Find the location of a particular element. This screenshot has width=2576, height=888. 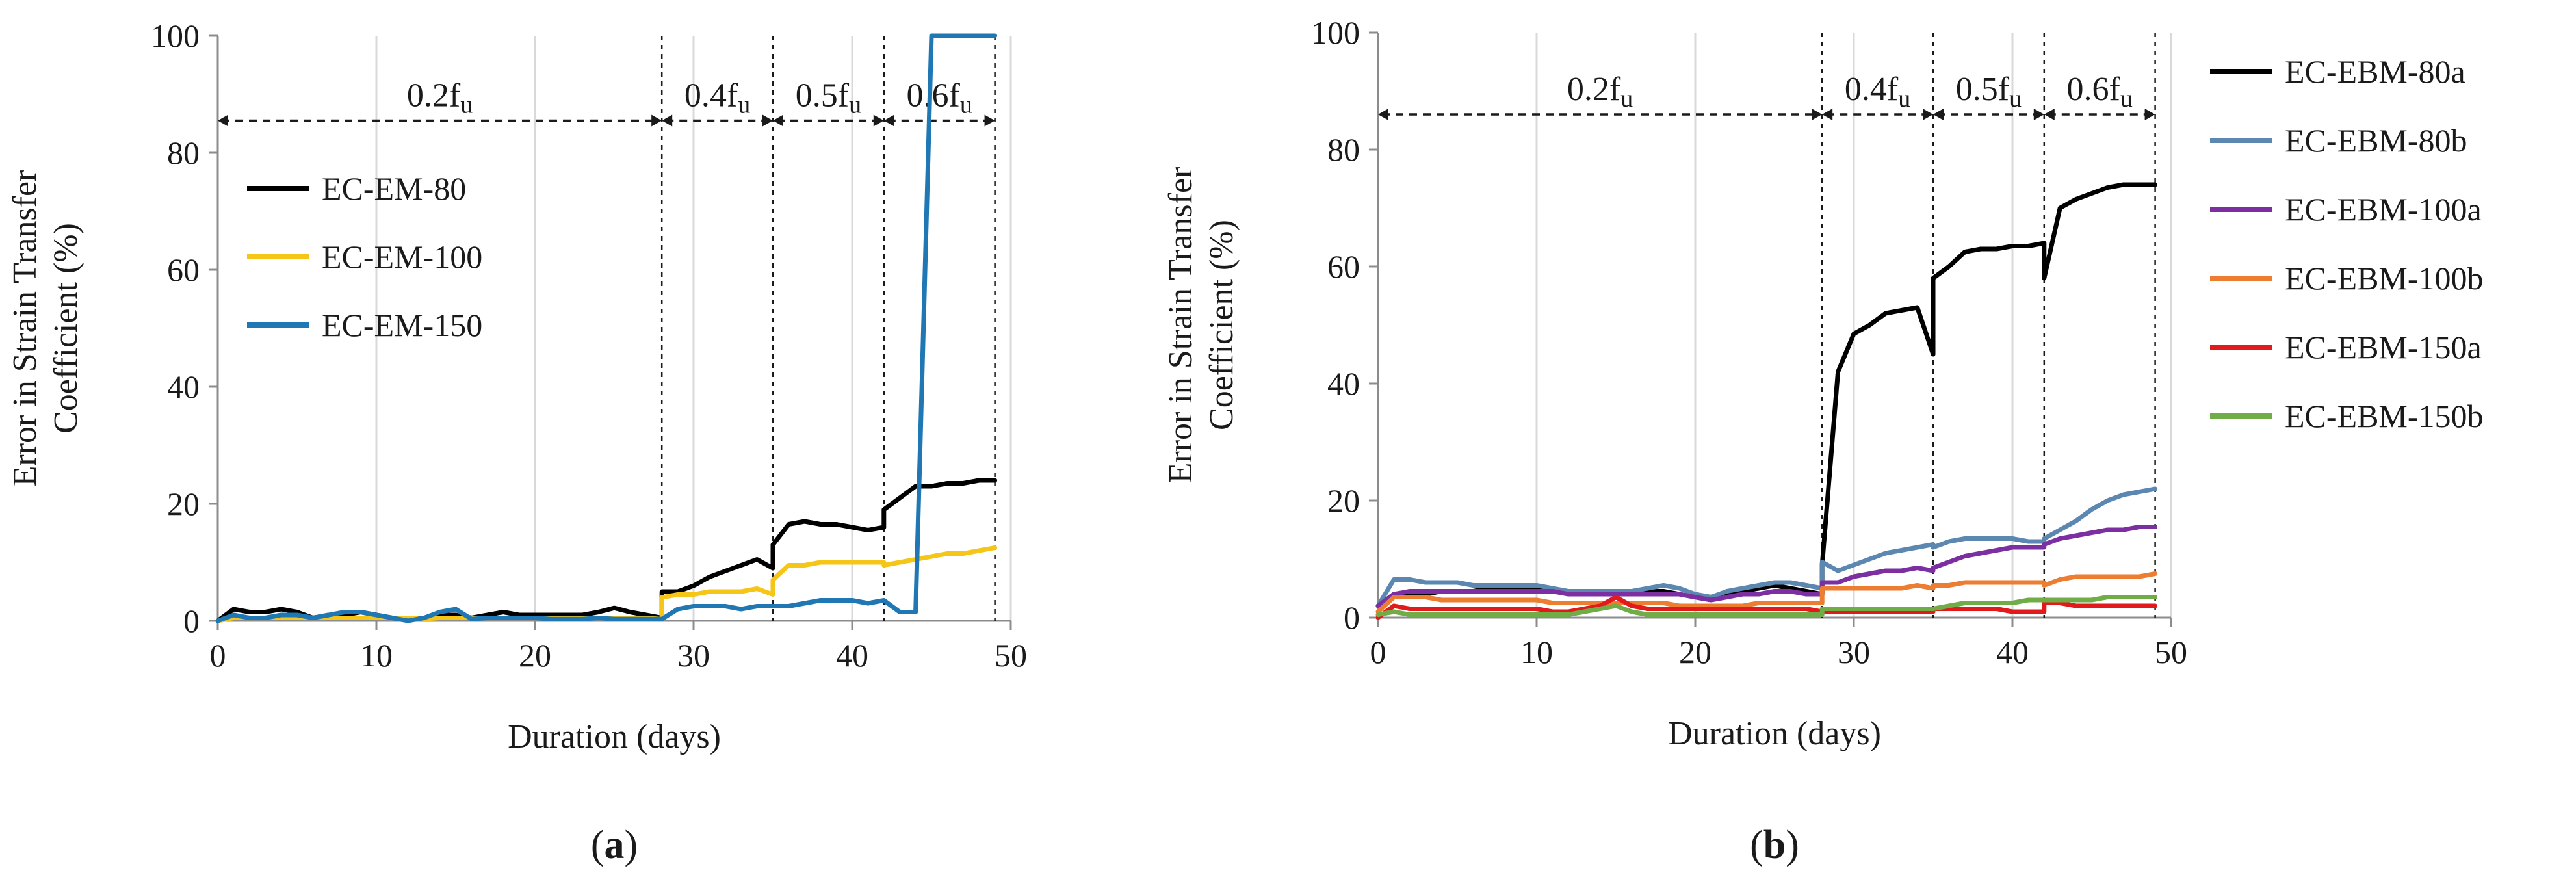

legend-label: EC-EBM-100b is located at coordinates (2384, 278).